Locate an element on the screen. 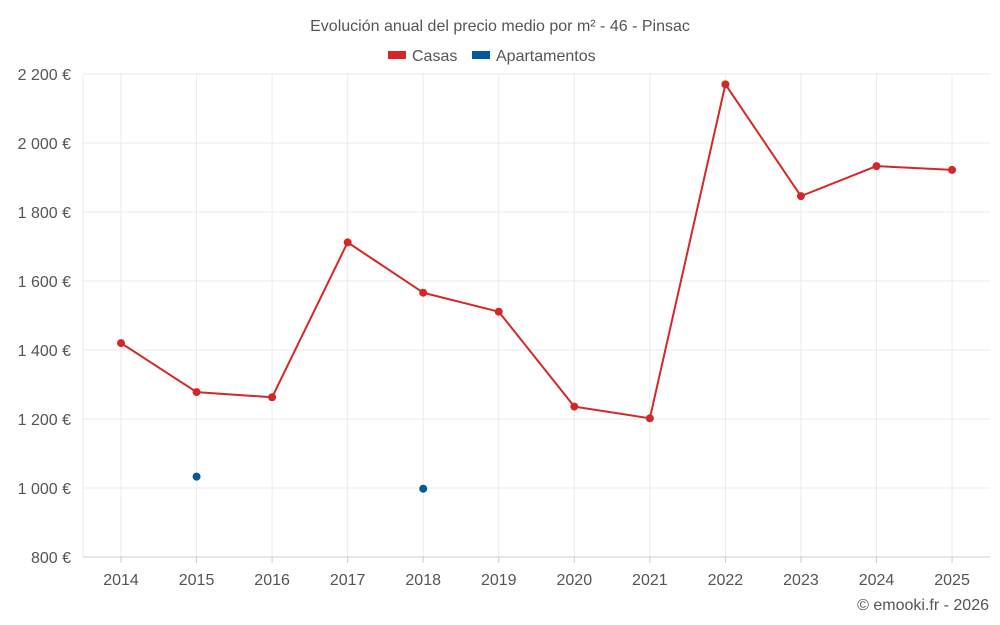 This screenshot has width=1000, height=625. x-tick-label: 2014 is located at coordinates (121, 580).